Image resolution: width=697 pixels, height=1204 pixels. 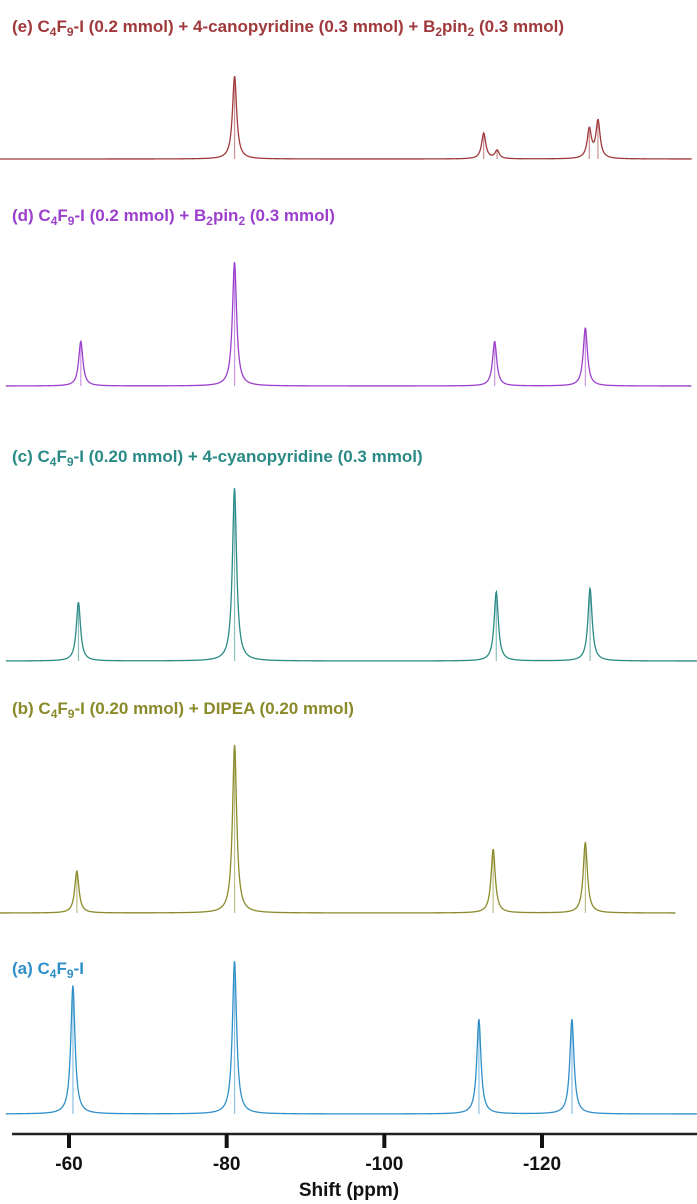 I want to click on label-text: -I (0.20 mmol) + DIPEA (0.20 mmol), so click(x=213, y=708).